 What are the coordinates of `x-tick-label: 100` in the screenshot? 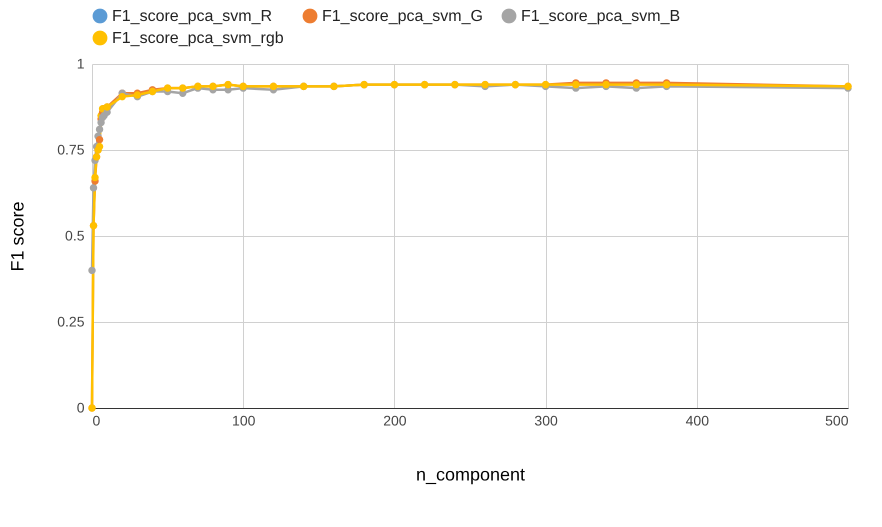 It's located at (244, 420).